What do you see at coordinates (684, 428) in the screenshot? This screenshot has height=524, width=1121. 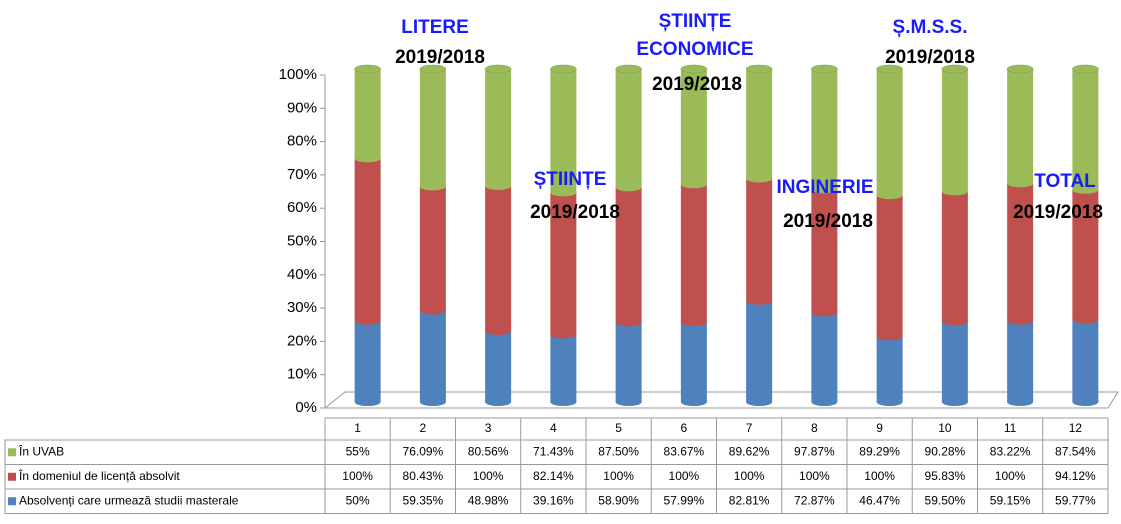 I see `x-tick-label: 6` at bounding box center [684, 428].